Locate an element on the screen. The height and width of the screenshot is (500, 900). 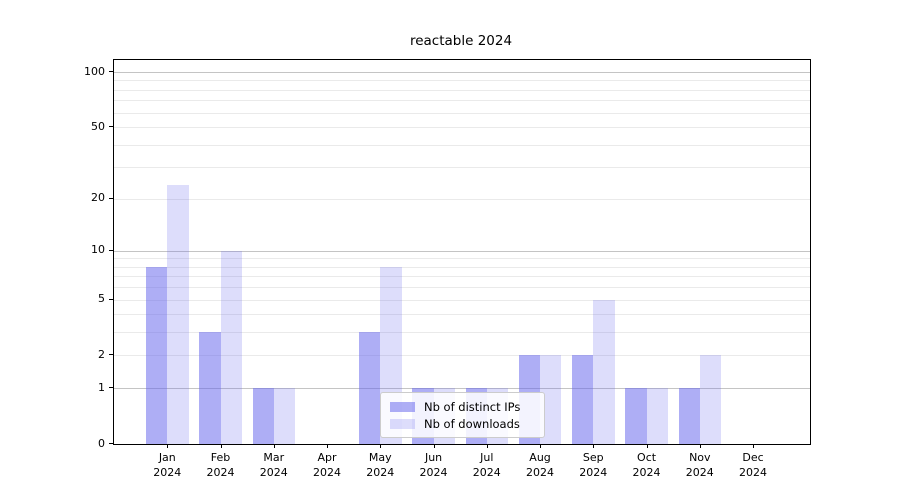
y-tick-label: 1 is located at coordinates (101, 387).